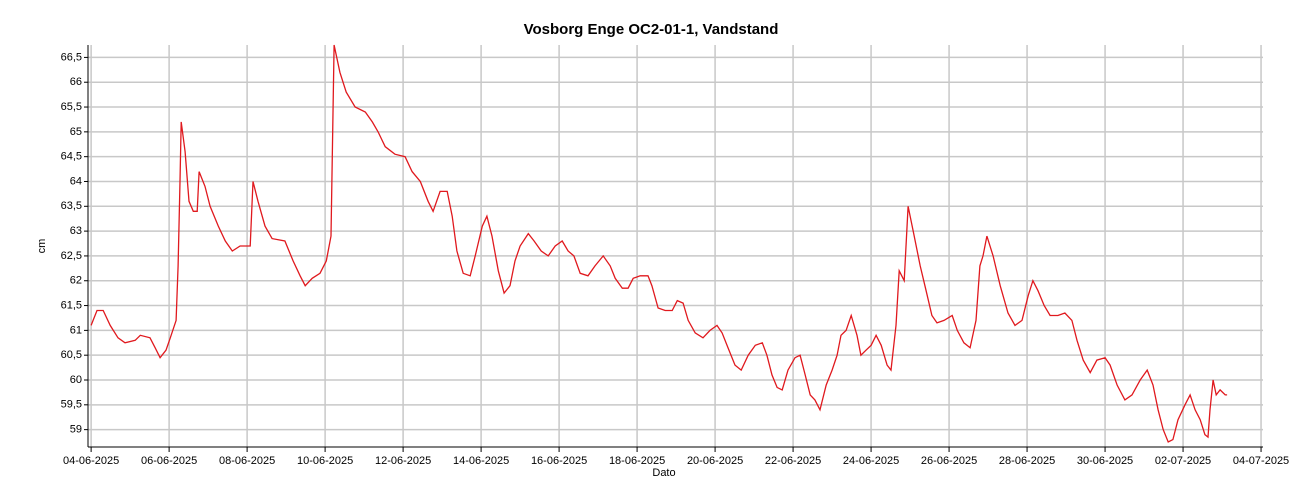  I want to click on x-tick-label: 04-06-2025, so click(91, 461).